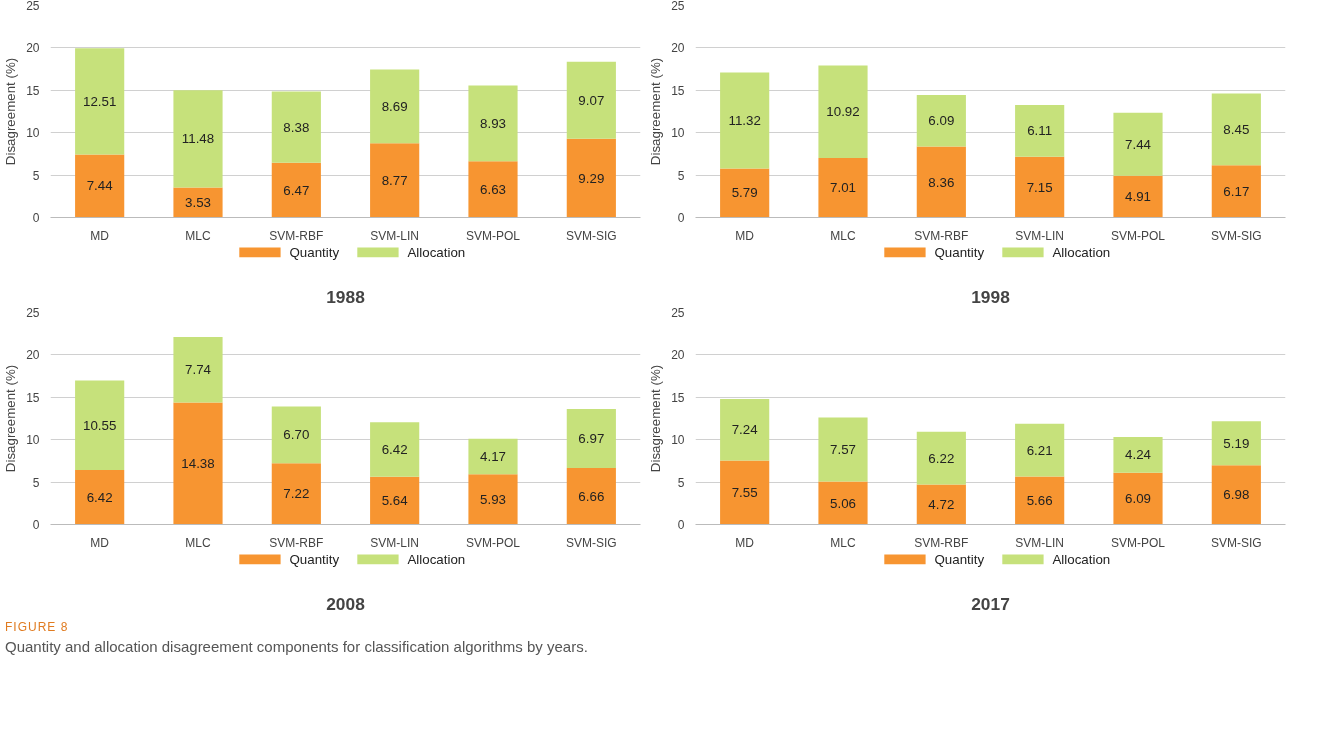  I want to click on data-label: 4.91, so click(1138, 197).